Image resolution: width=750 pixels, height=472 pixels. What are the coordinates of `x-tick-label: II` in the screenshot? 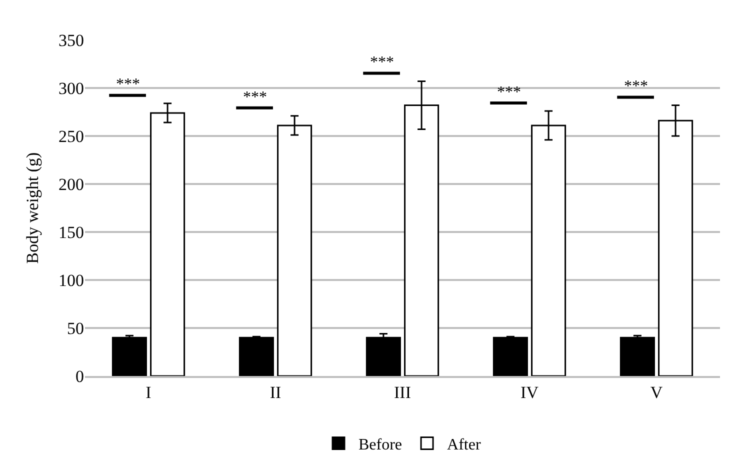 It's located at (276, 392).